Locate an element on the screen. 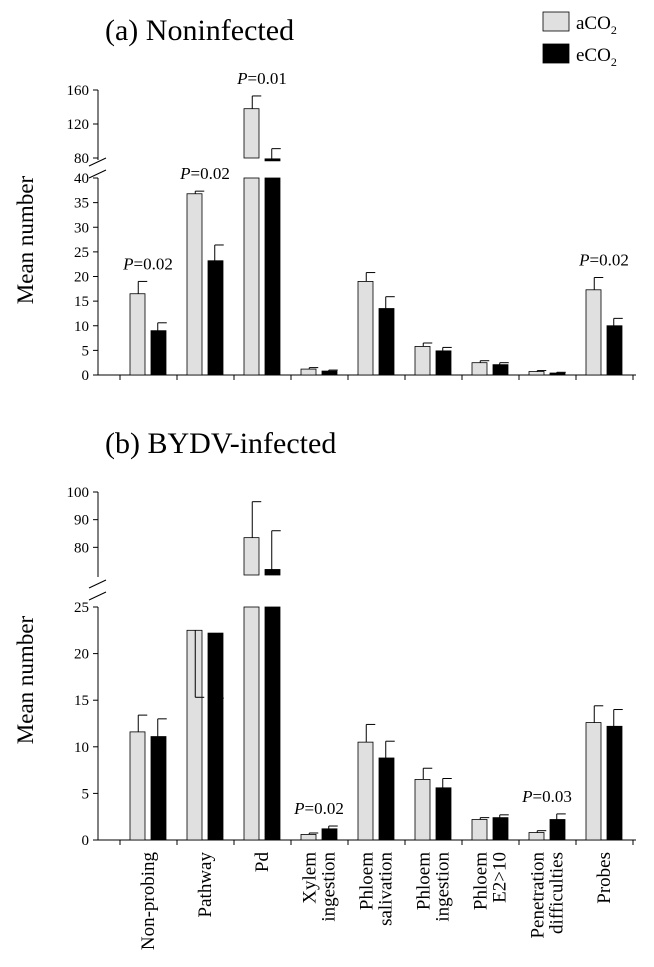  y-tick-label: 35 is located at coordinates (81, 204).